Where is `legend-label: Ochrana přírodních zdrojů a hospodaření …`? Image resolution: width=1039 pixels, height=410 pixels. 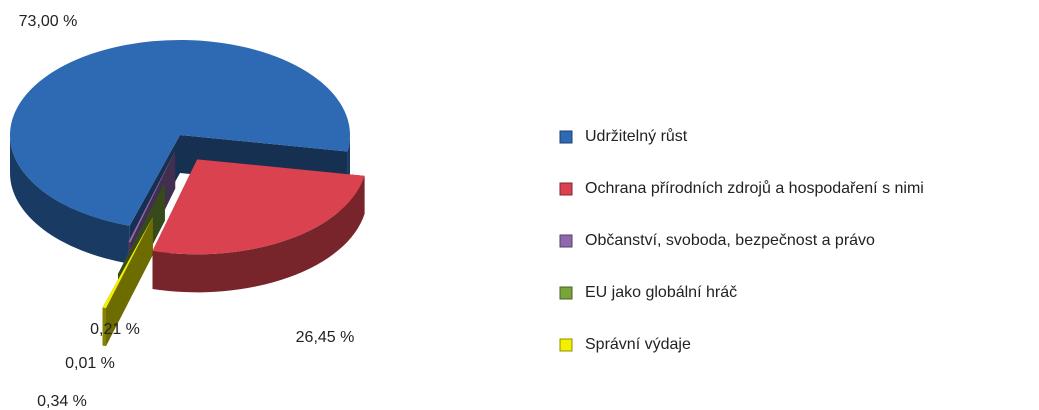 legend-label: Ochrana přírodních zdrojů a hospodaření … is located at coordinates (754, 188).